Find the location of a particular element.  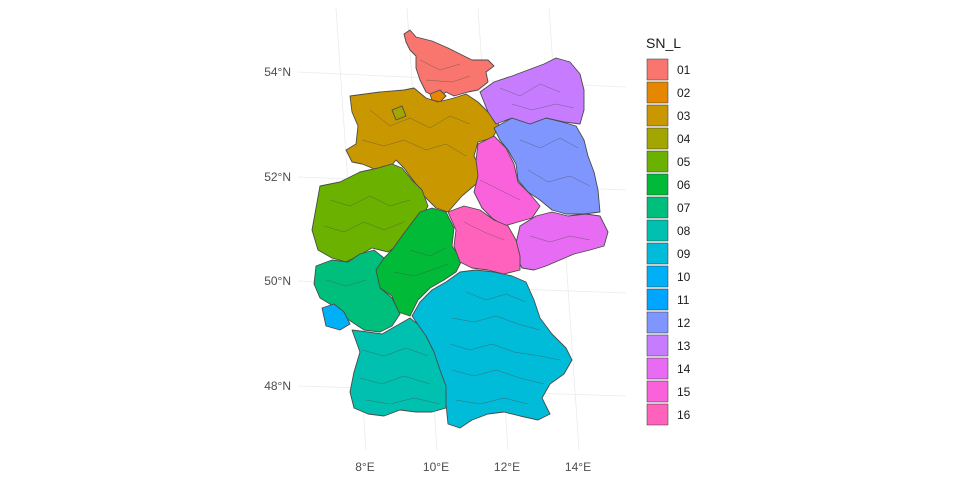

lat-label-48: 48°N is located at coordinates (277, 386).